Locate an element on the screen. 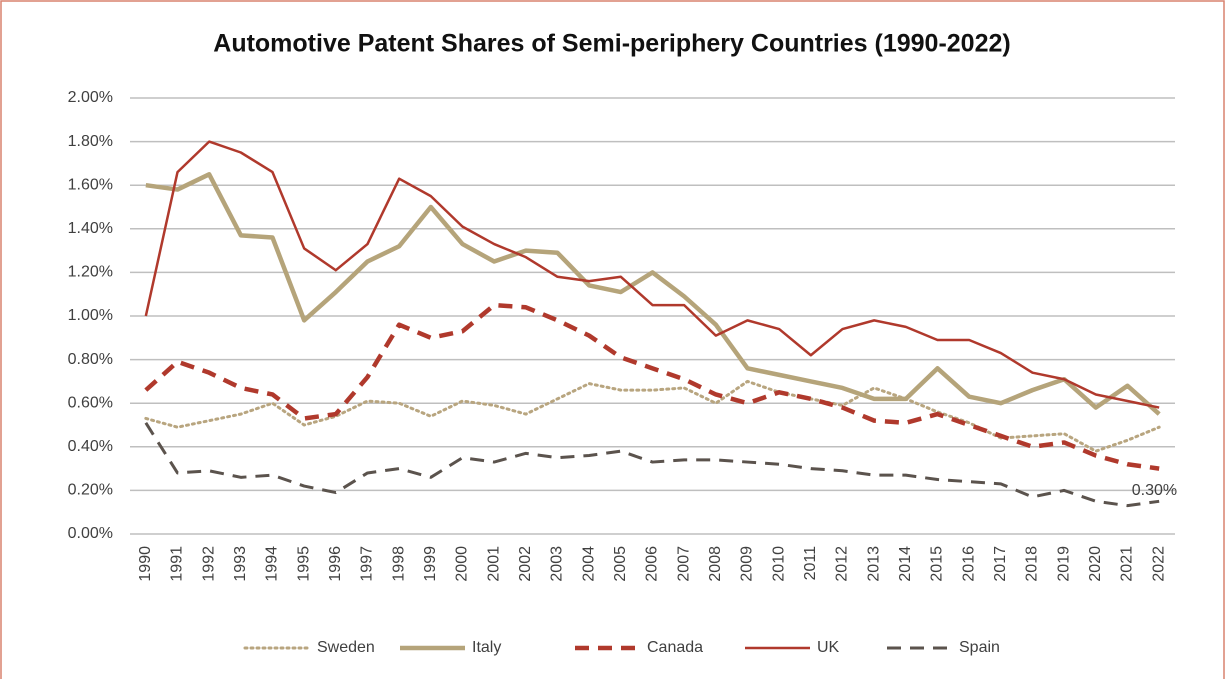 The image size is (1225, 679). x-tick-label: 2002 is located at coordinates (525, 564).